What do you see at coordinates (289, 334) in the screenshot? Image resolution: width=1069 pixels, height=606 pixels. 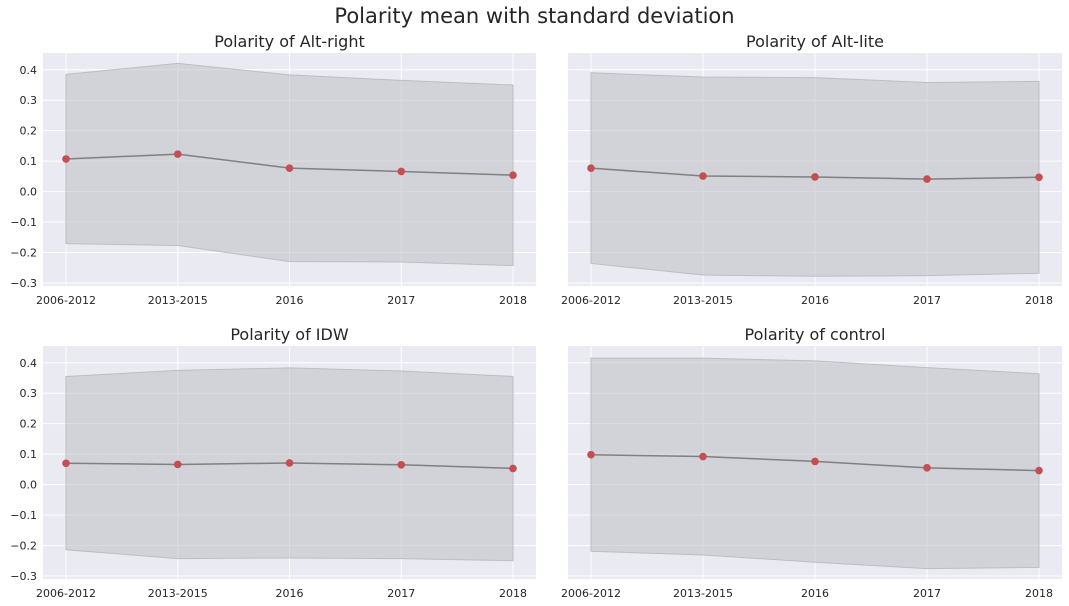 I see `subplot-title: Polarity of IDW` at bounding box center [289, 334].